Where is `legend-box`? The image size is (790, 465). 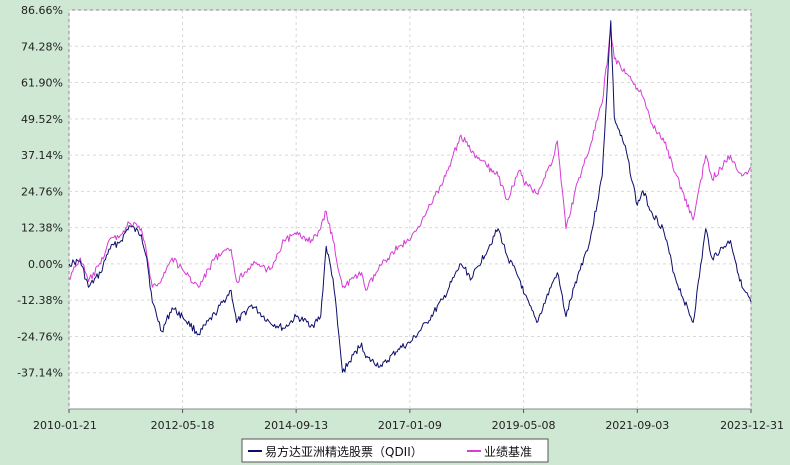
legend-box is located at coordinates (395, 450).